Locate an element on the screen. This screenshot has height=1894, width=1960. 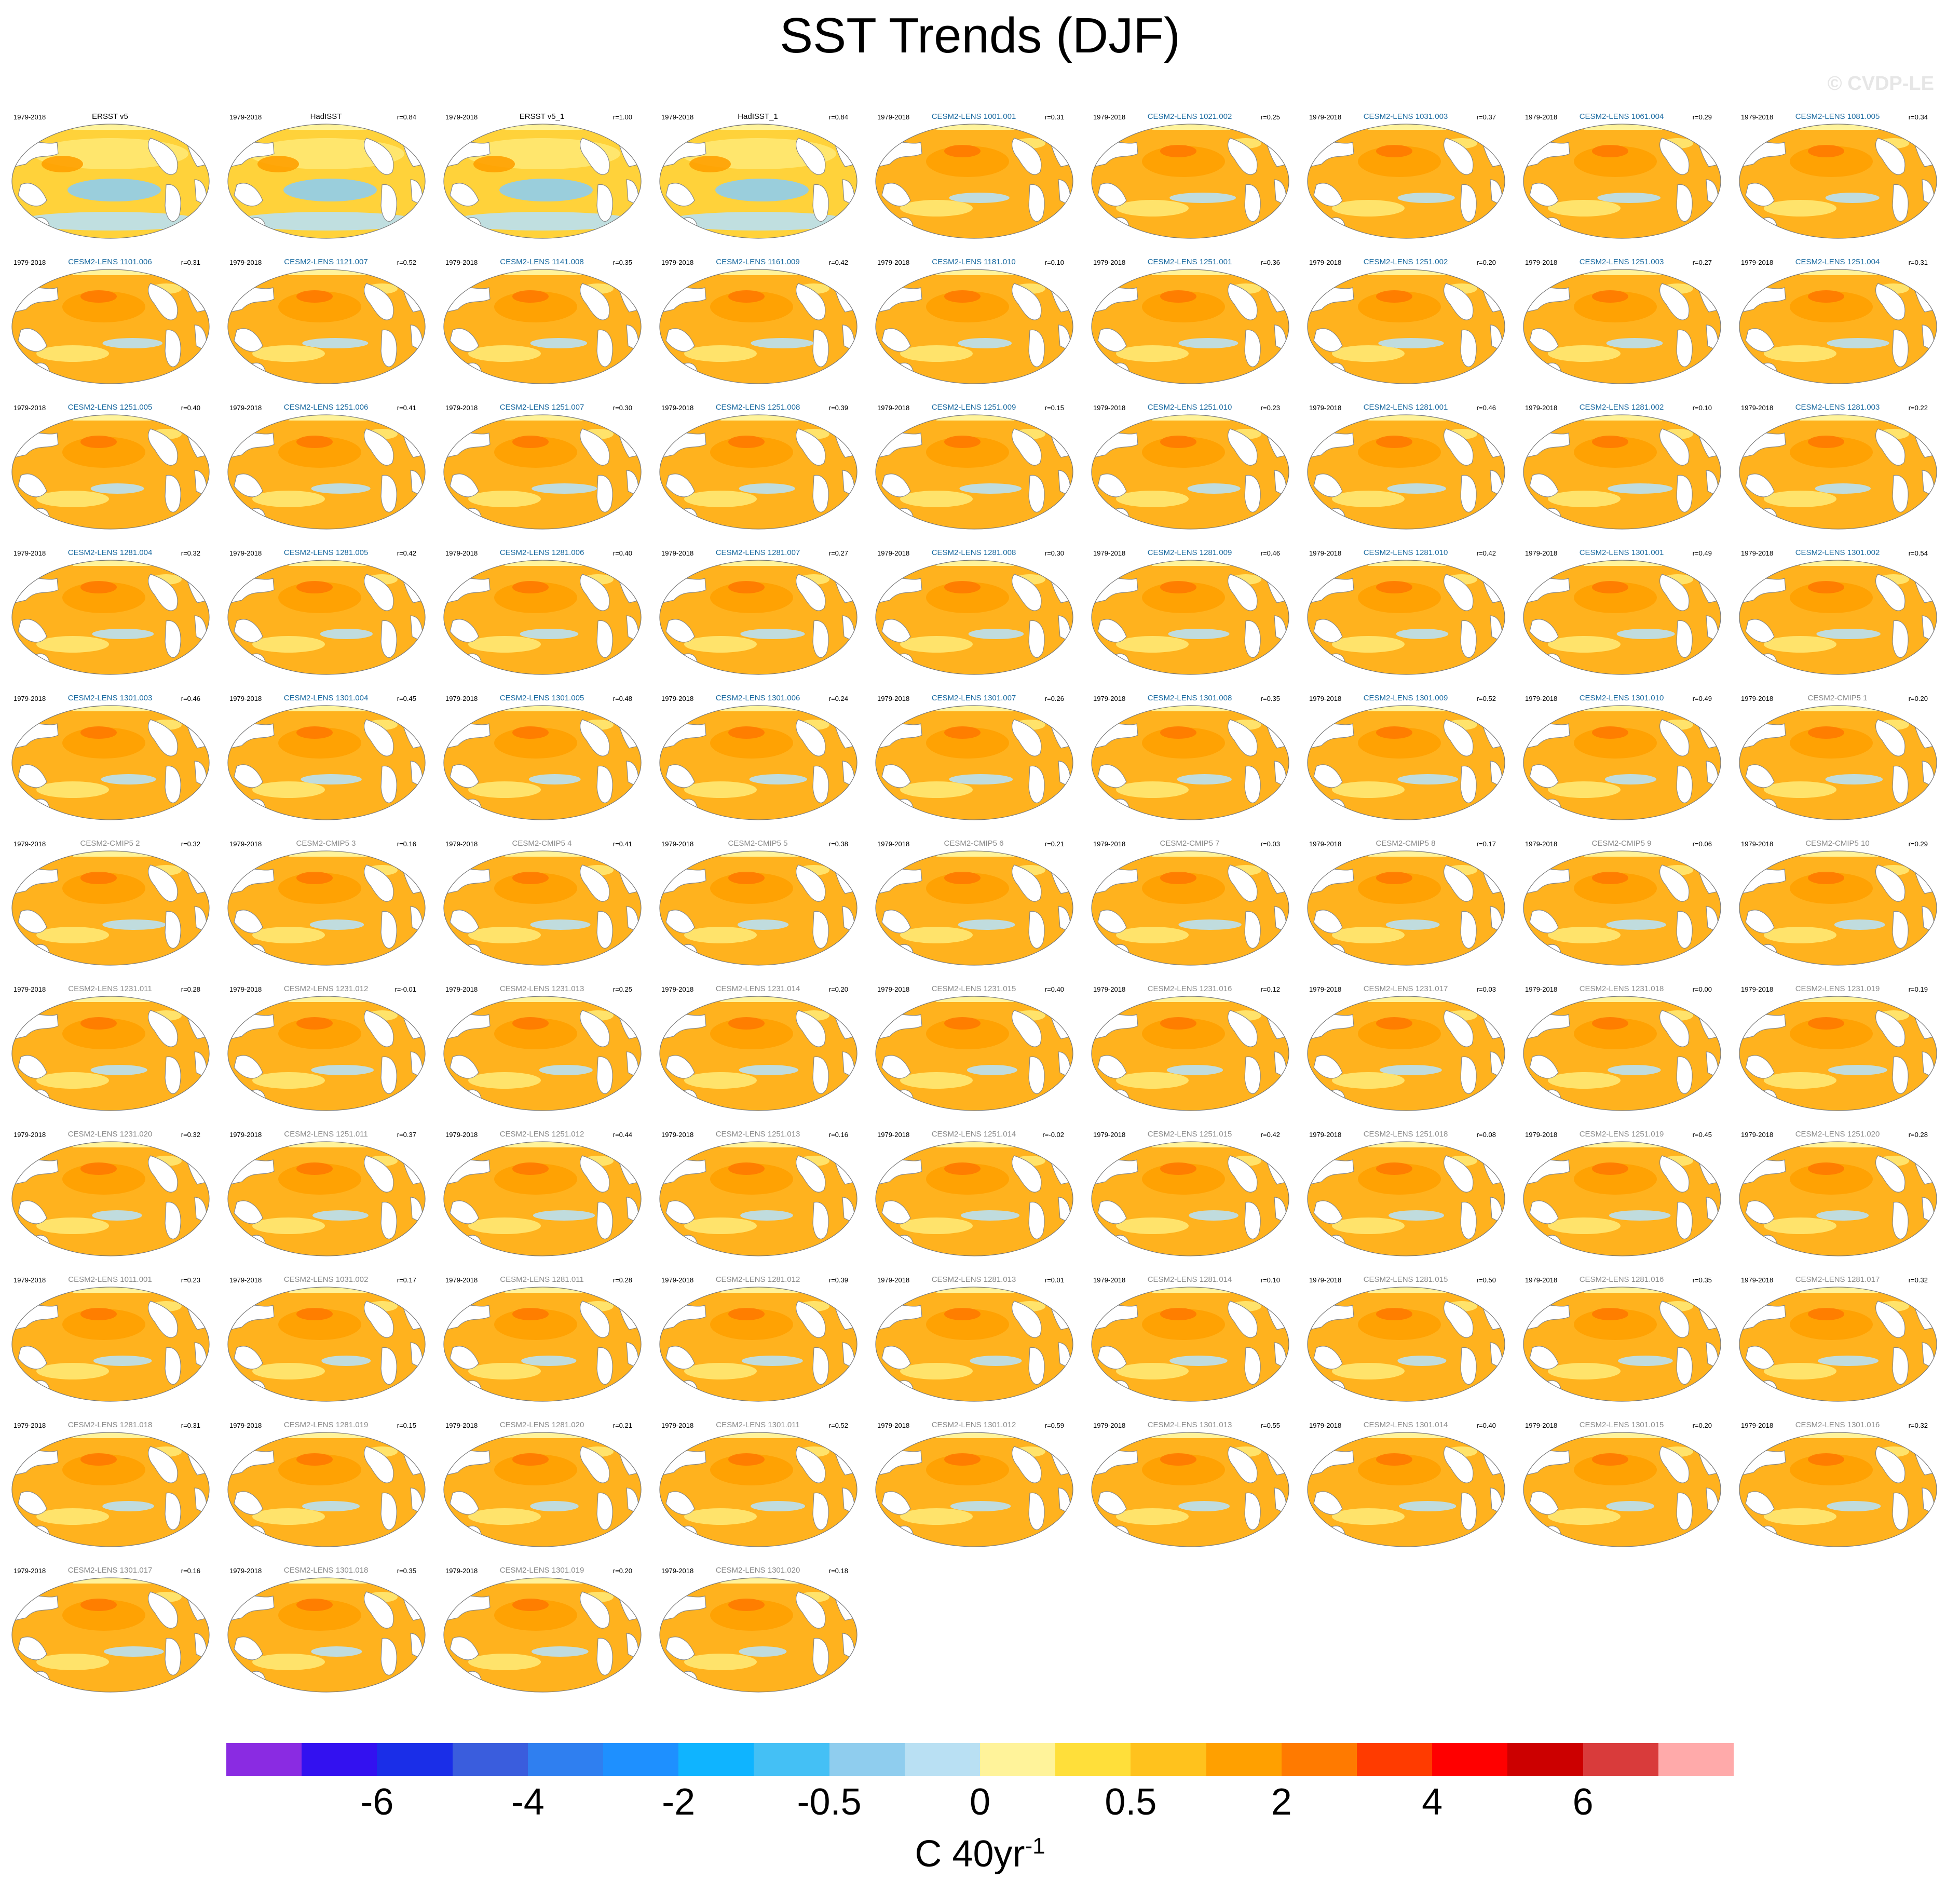
panel-title: CESM2-CMIP5 10 is located at coordinates (1837, 844).